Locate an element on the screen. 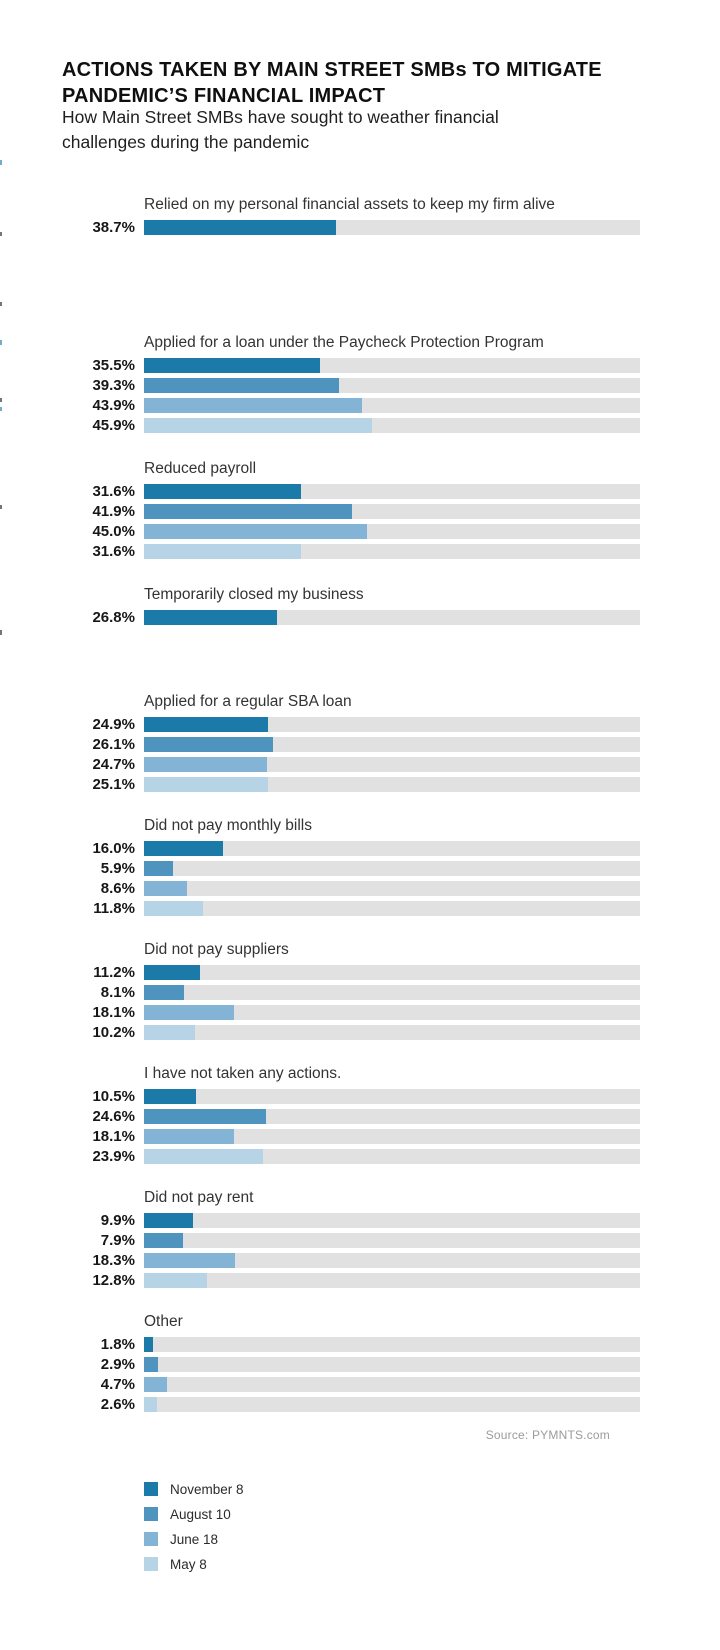 The image size is (720, 1650). group-header: Reduced payroll is located at coordinates (200, 468).